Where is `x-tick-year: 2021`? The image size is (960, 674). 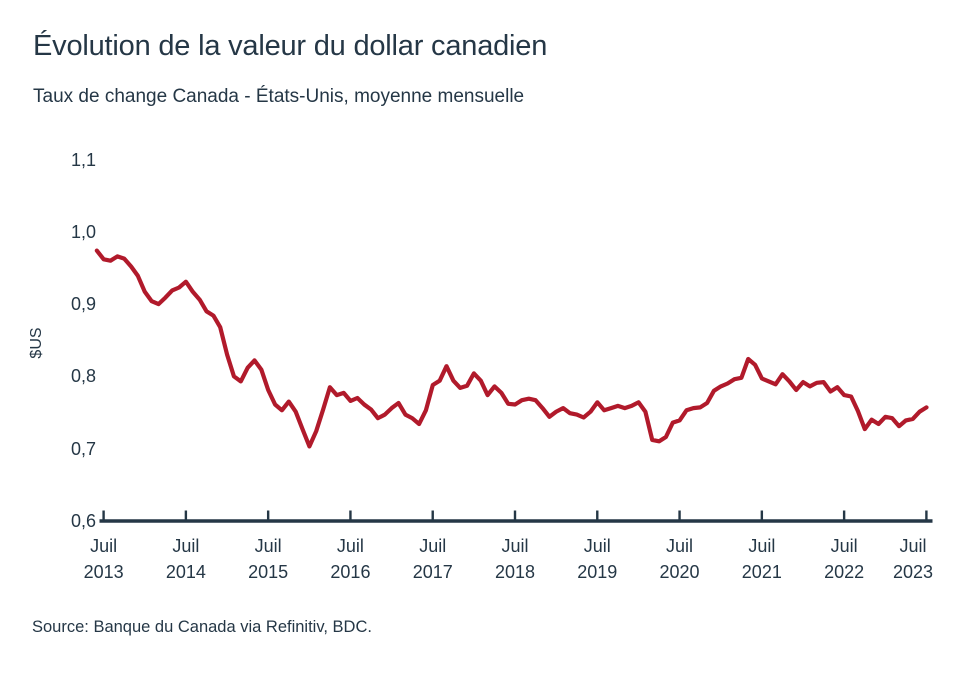 x-tick-year: 2021 is located at coordinates (761, 572).